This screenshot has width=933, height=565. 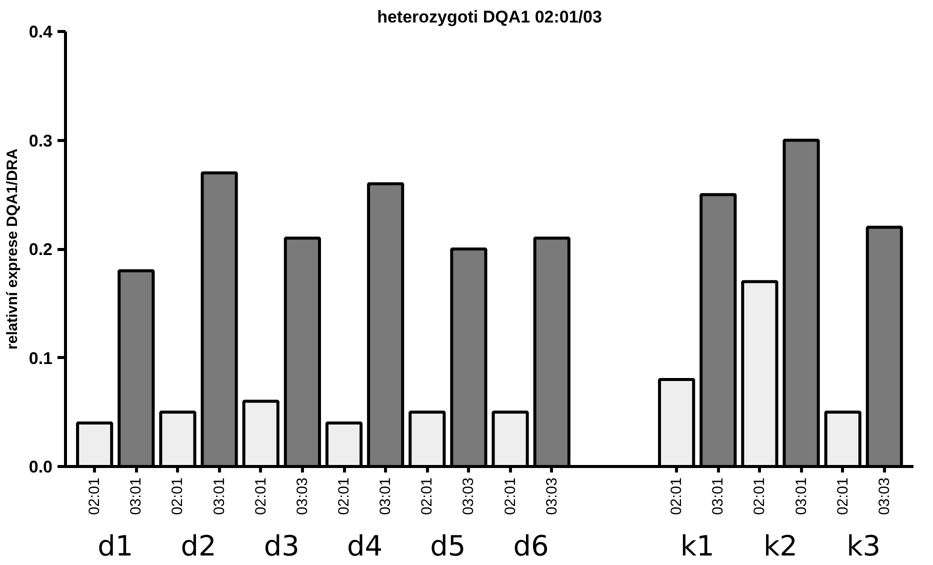 What do you see at coordinates (282, 546) in the screenshot?
I see `text: d3` at bounding box center [282, 546].